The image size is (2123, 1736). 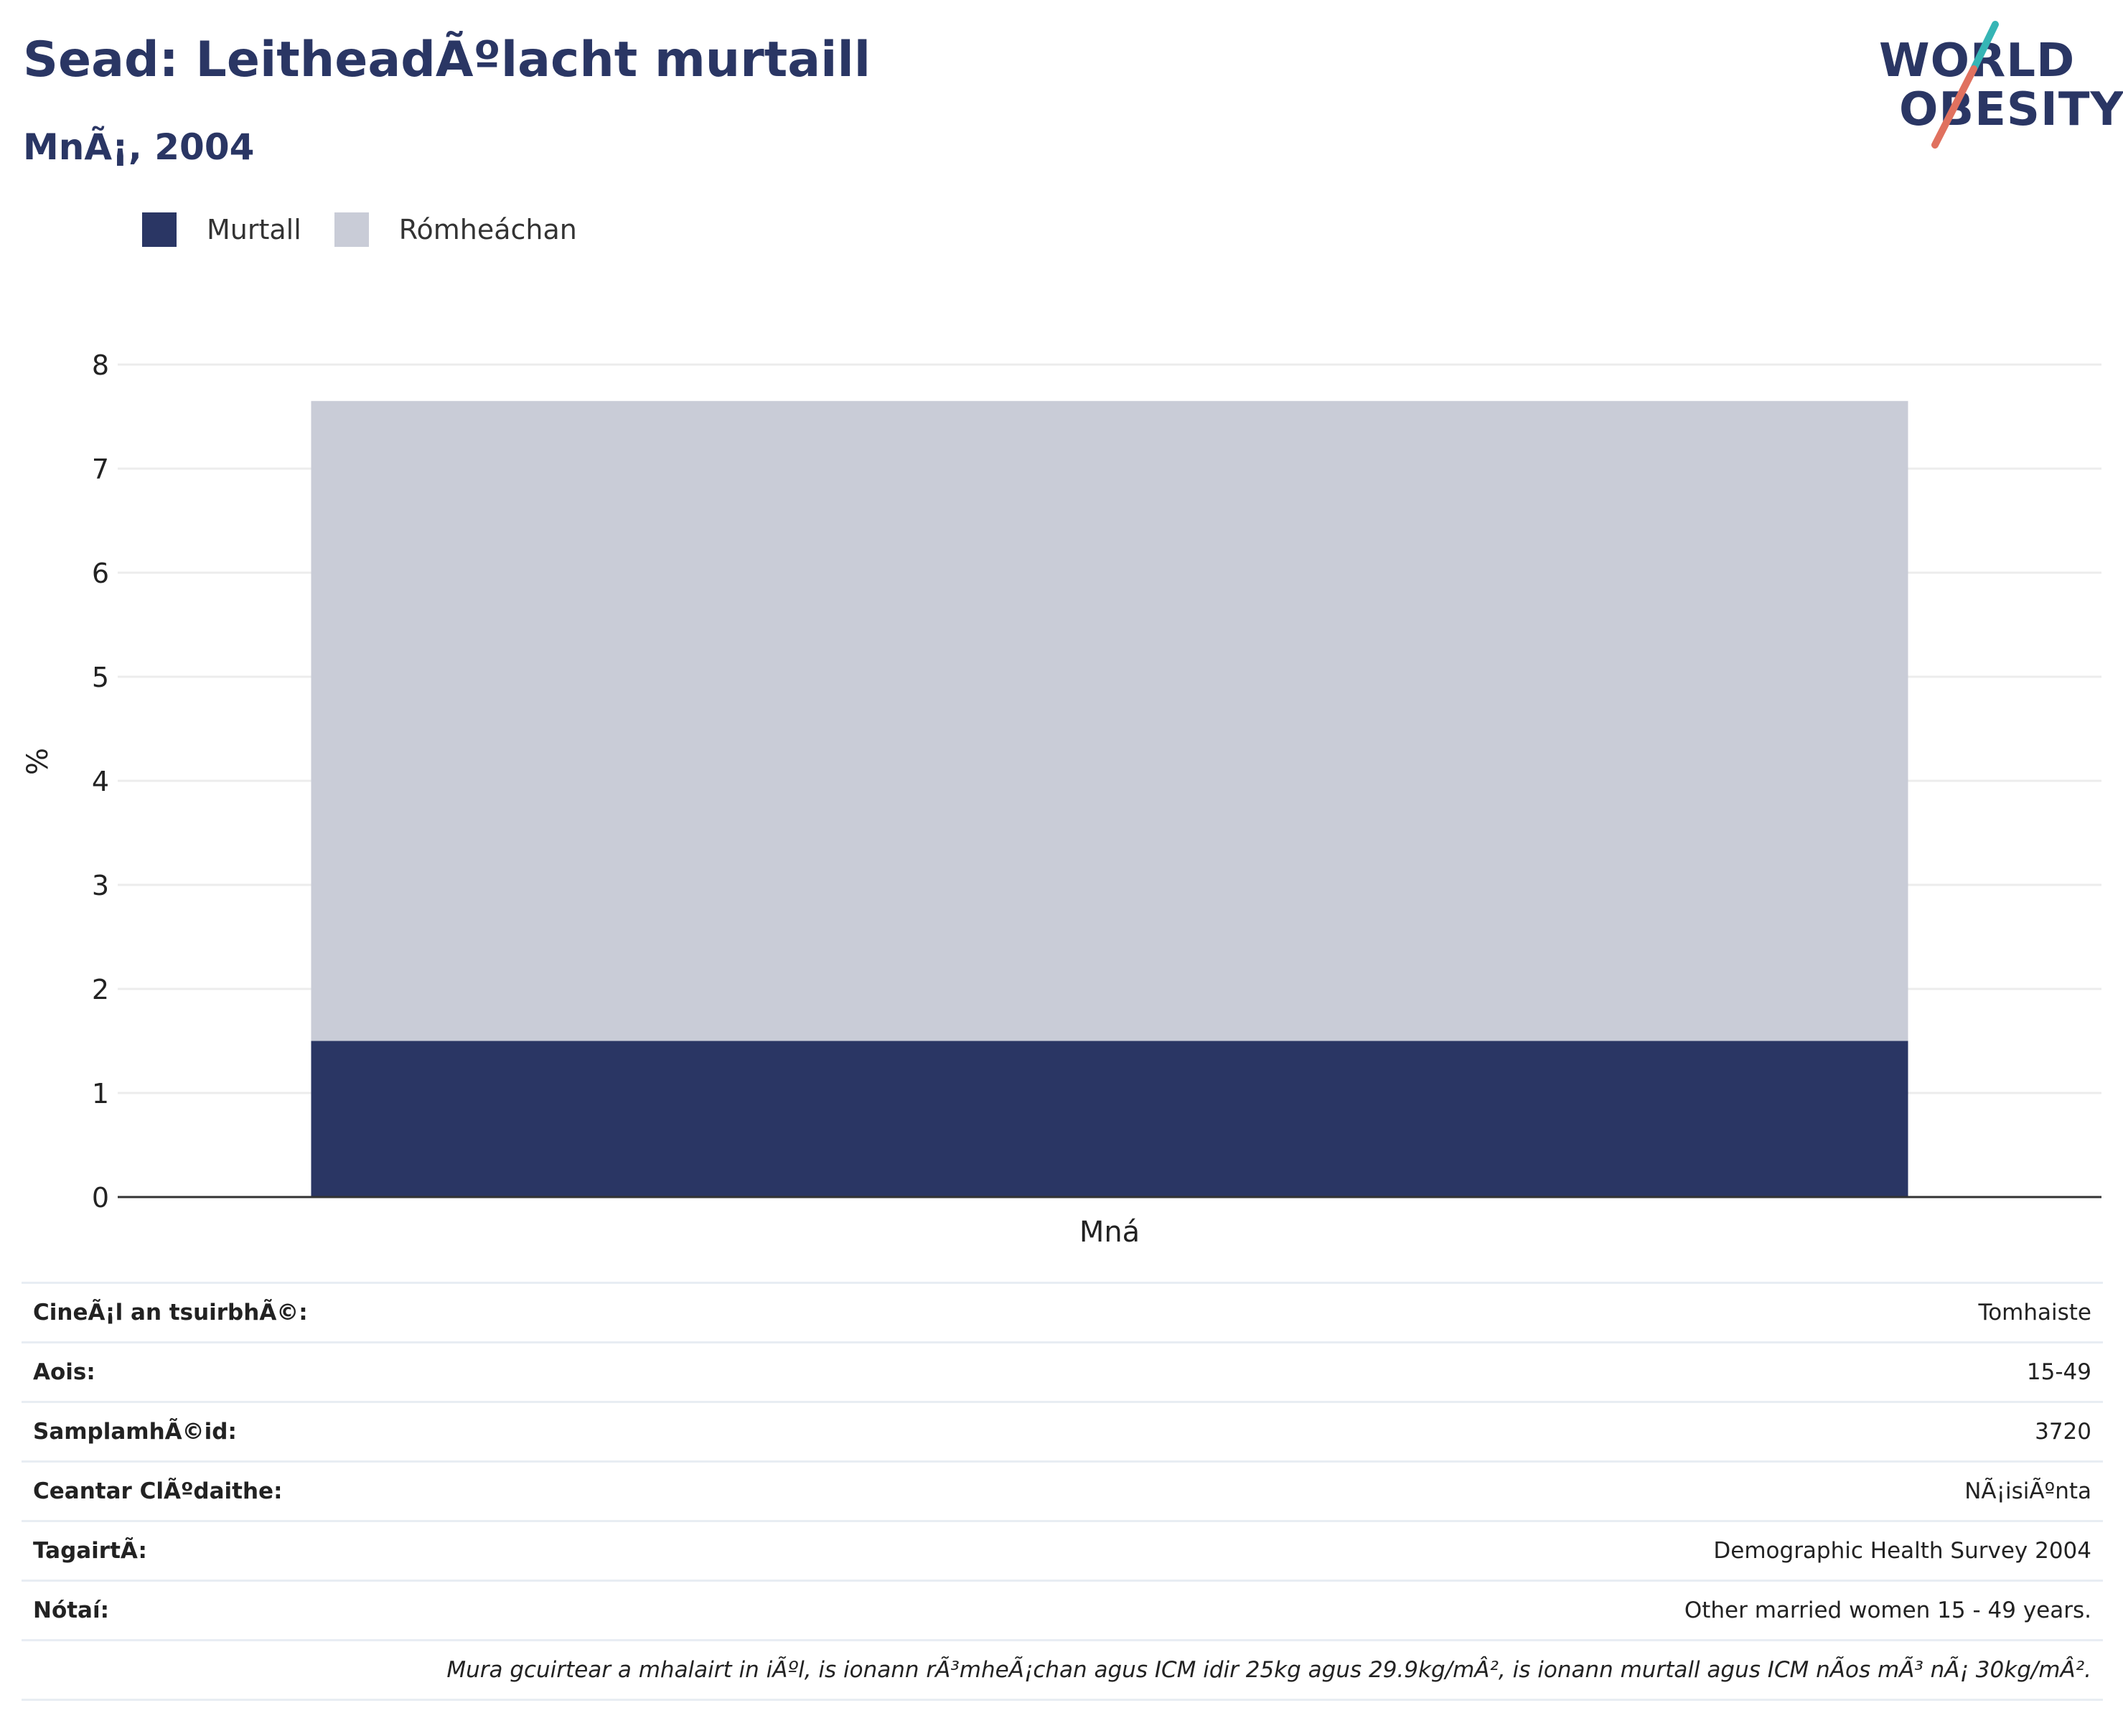 What do you see at coordinates (100, 781) in the screenshot?
I see `y-tick-label: 4` at bounding box center [100, 781].